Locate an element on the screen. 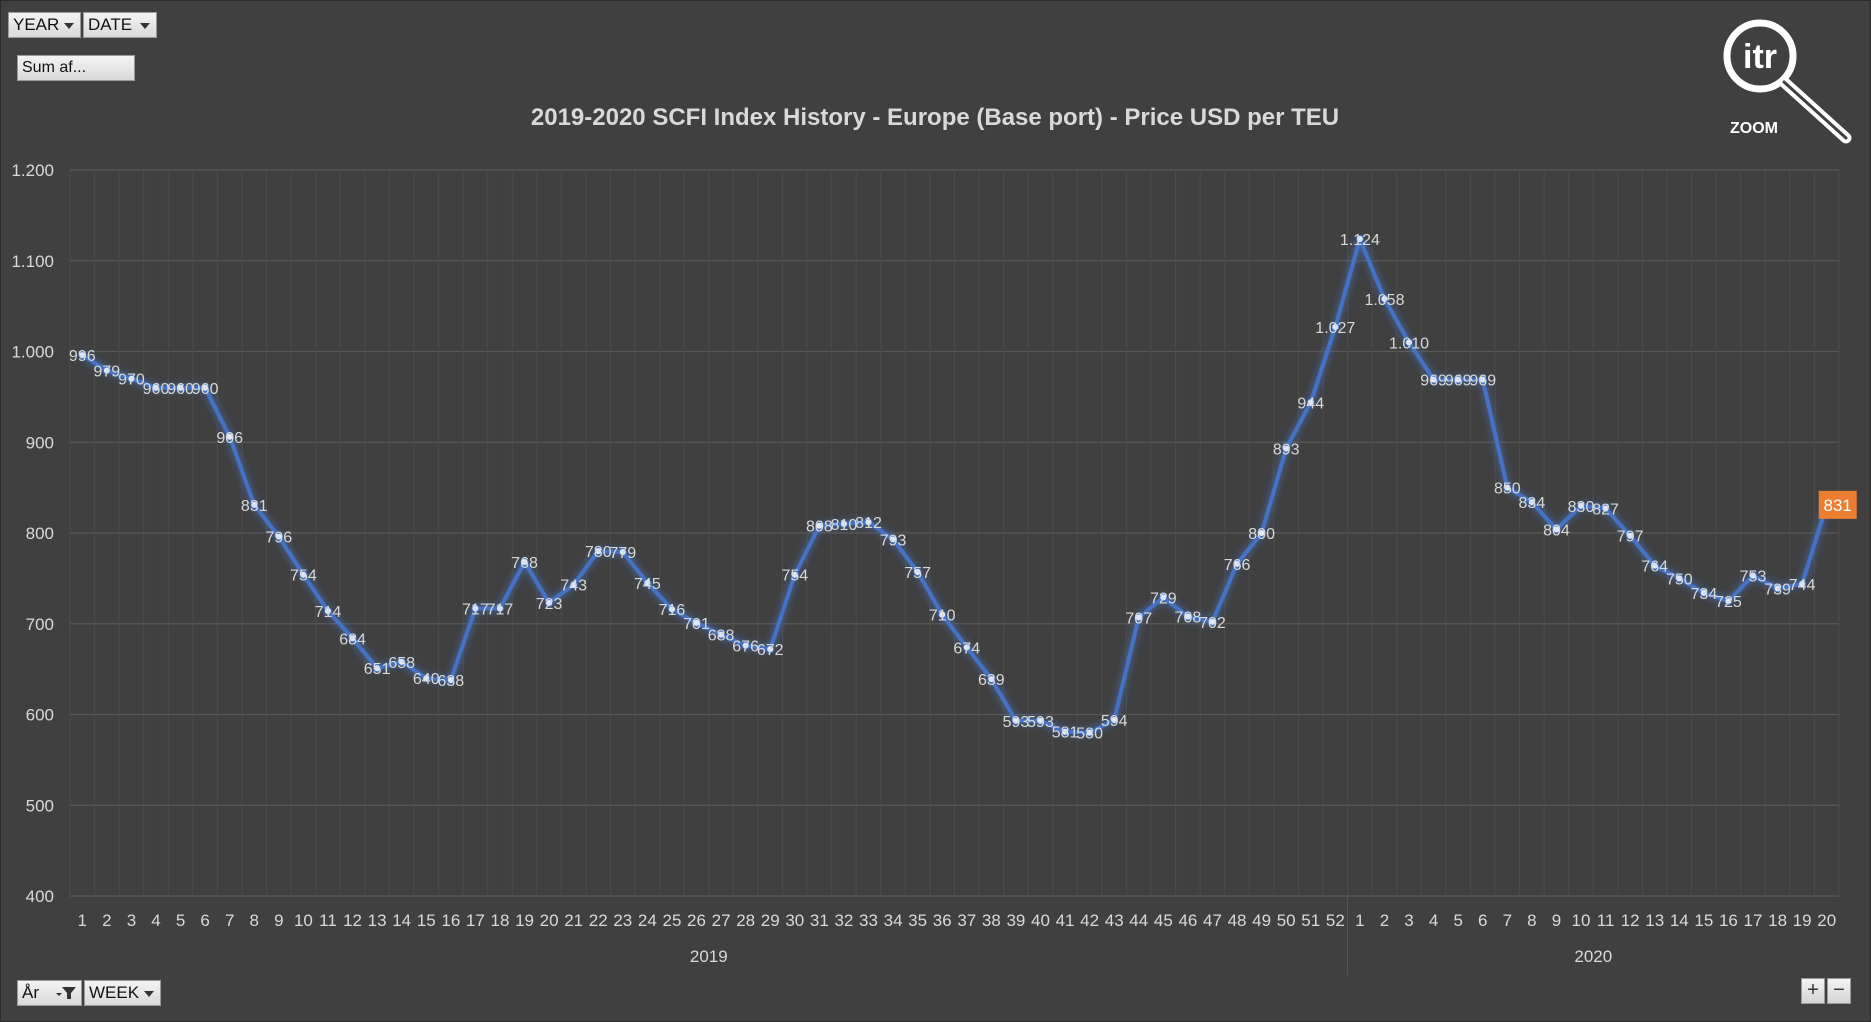 This screenshot has height=1022, width=1871. data-label: 979 is located at coordinates (107, 372).